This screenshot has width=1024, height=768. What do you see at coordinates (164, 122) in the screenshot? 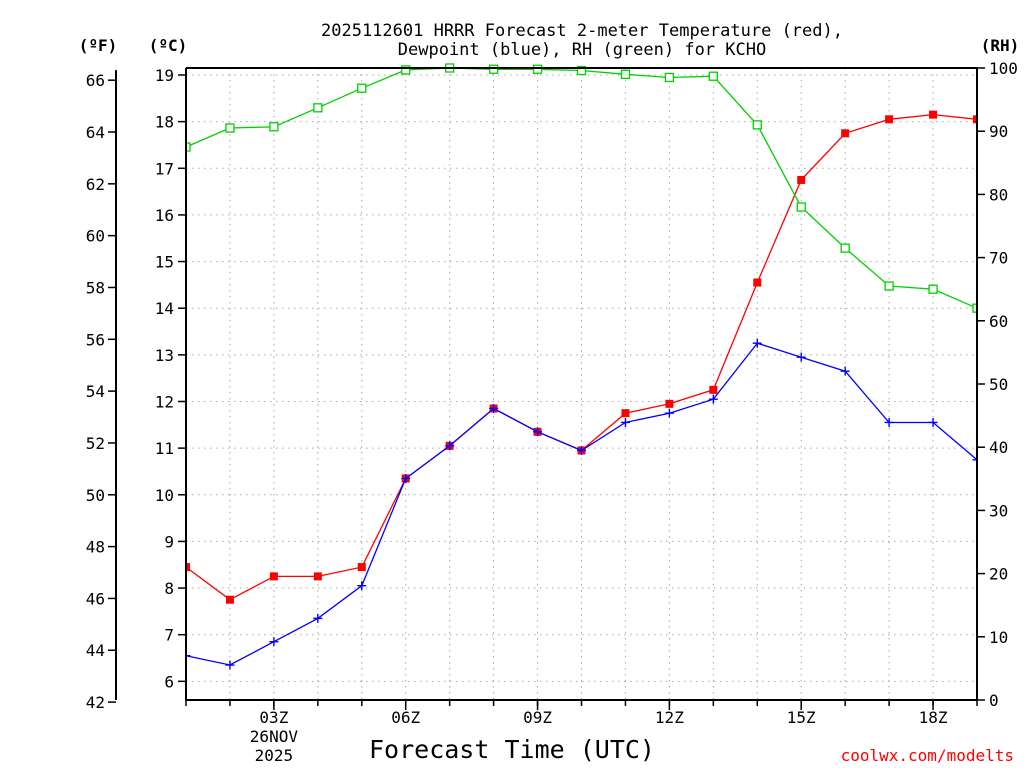
I see `celsius-tick-label: 18` at bounding box center [164, 122].